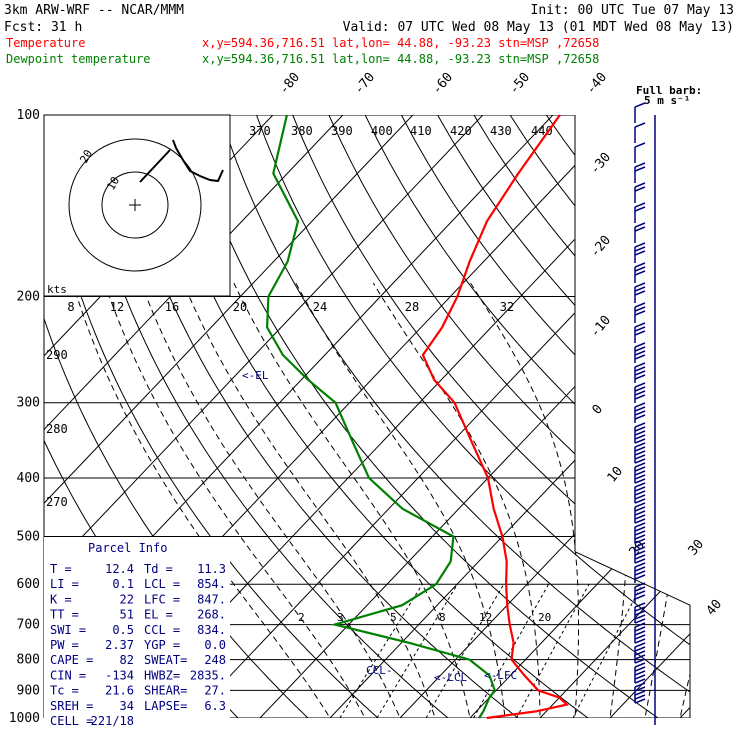 The image size is (740, 740). What do you see at coordinates (57, 355) in the screenshot?
I see `theta-label: 290` at bounding box center [57, 355].